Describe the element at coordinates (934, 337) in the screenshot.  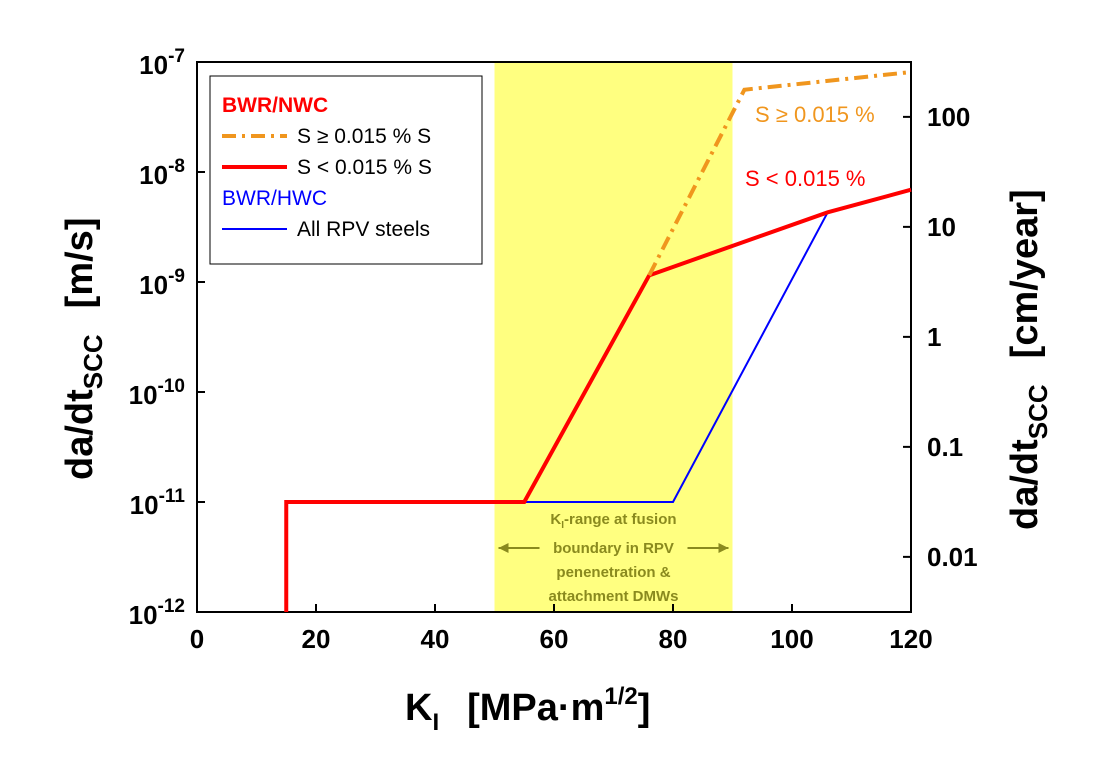
I see `y2-tick-label: 1` at that location.